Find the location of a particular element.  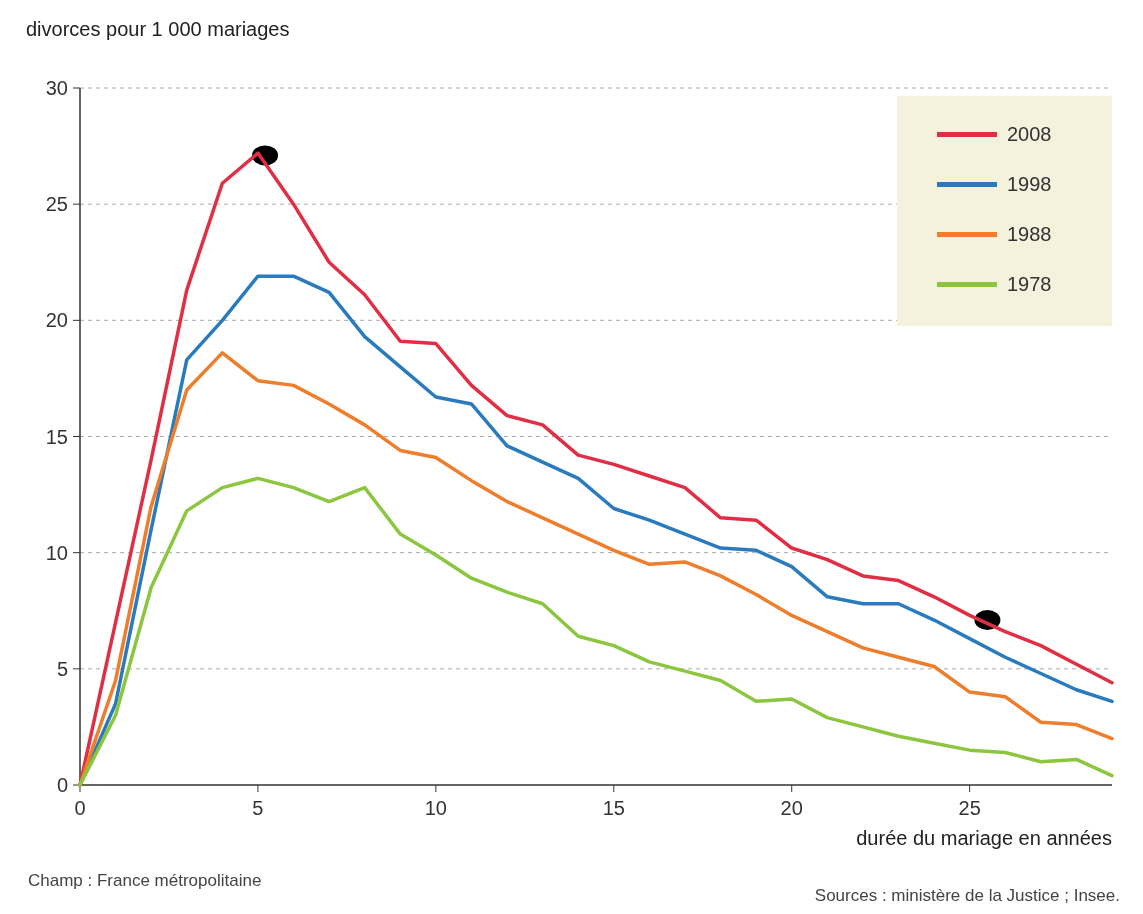

legend-label: 1978 is located at coordinates (1029, 284).